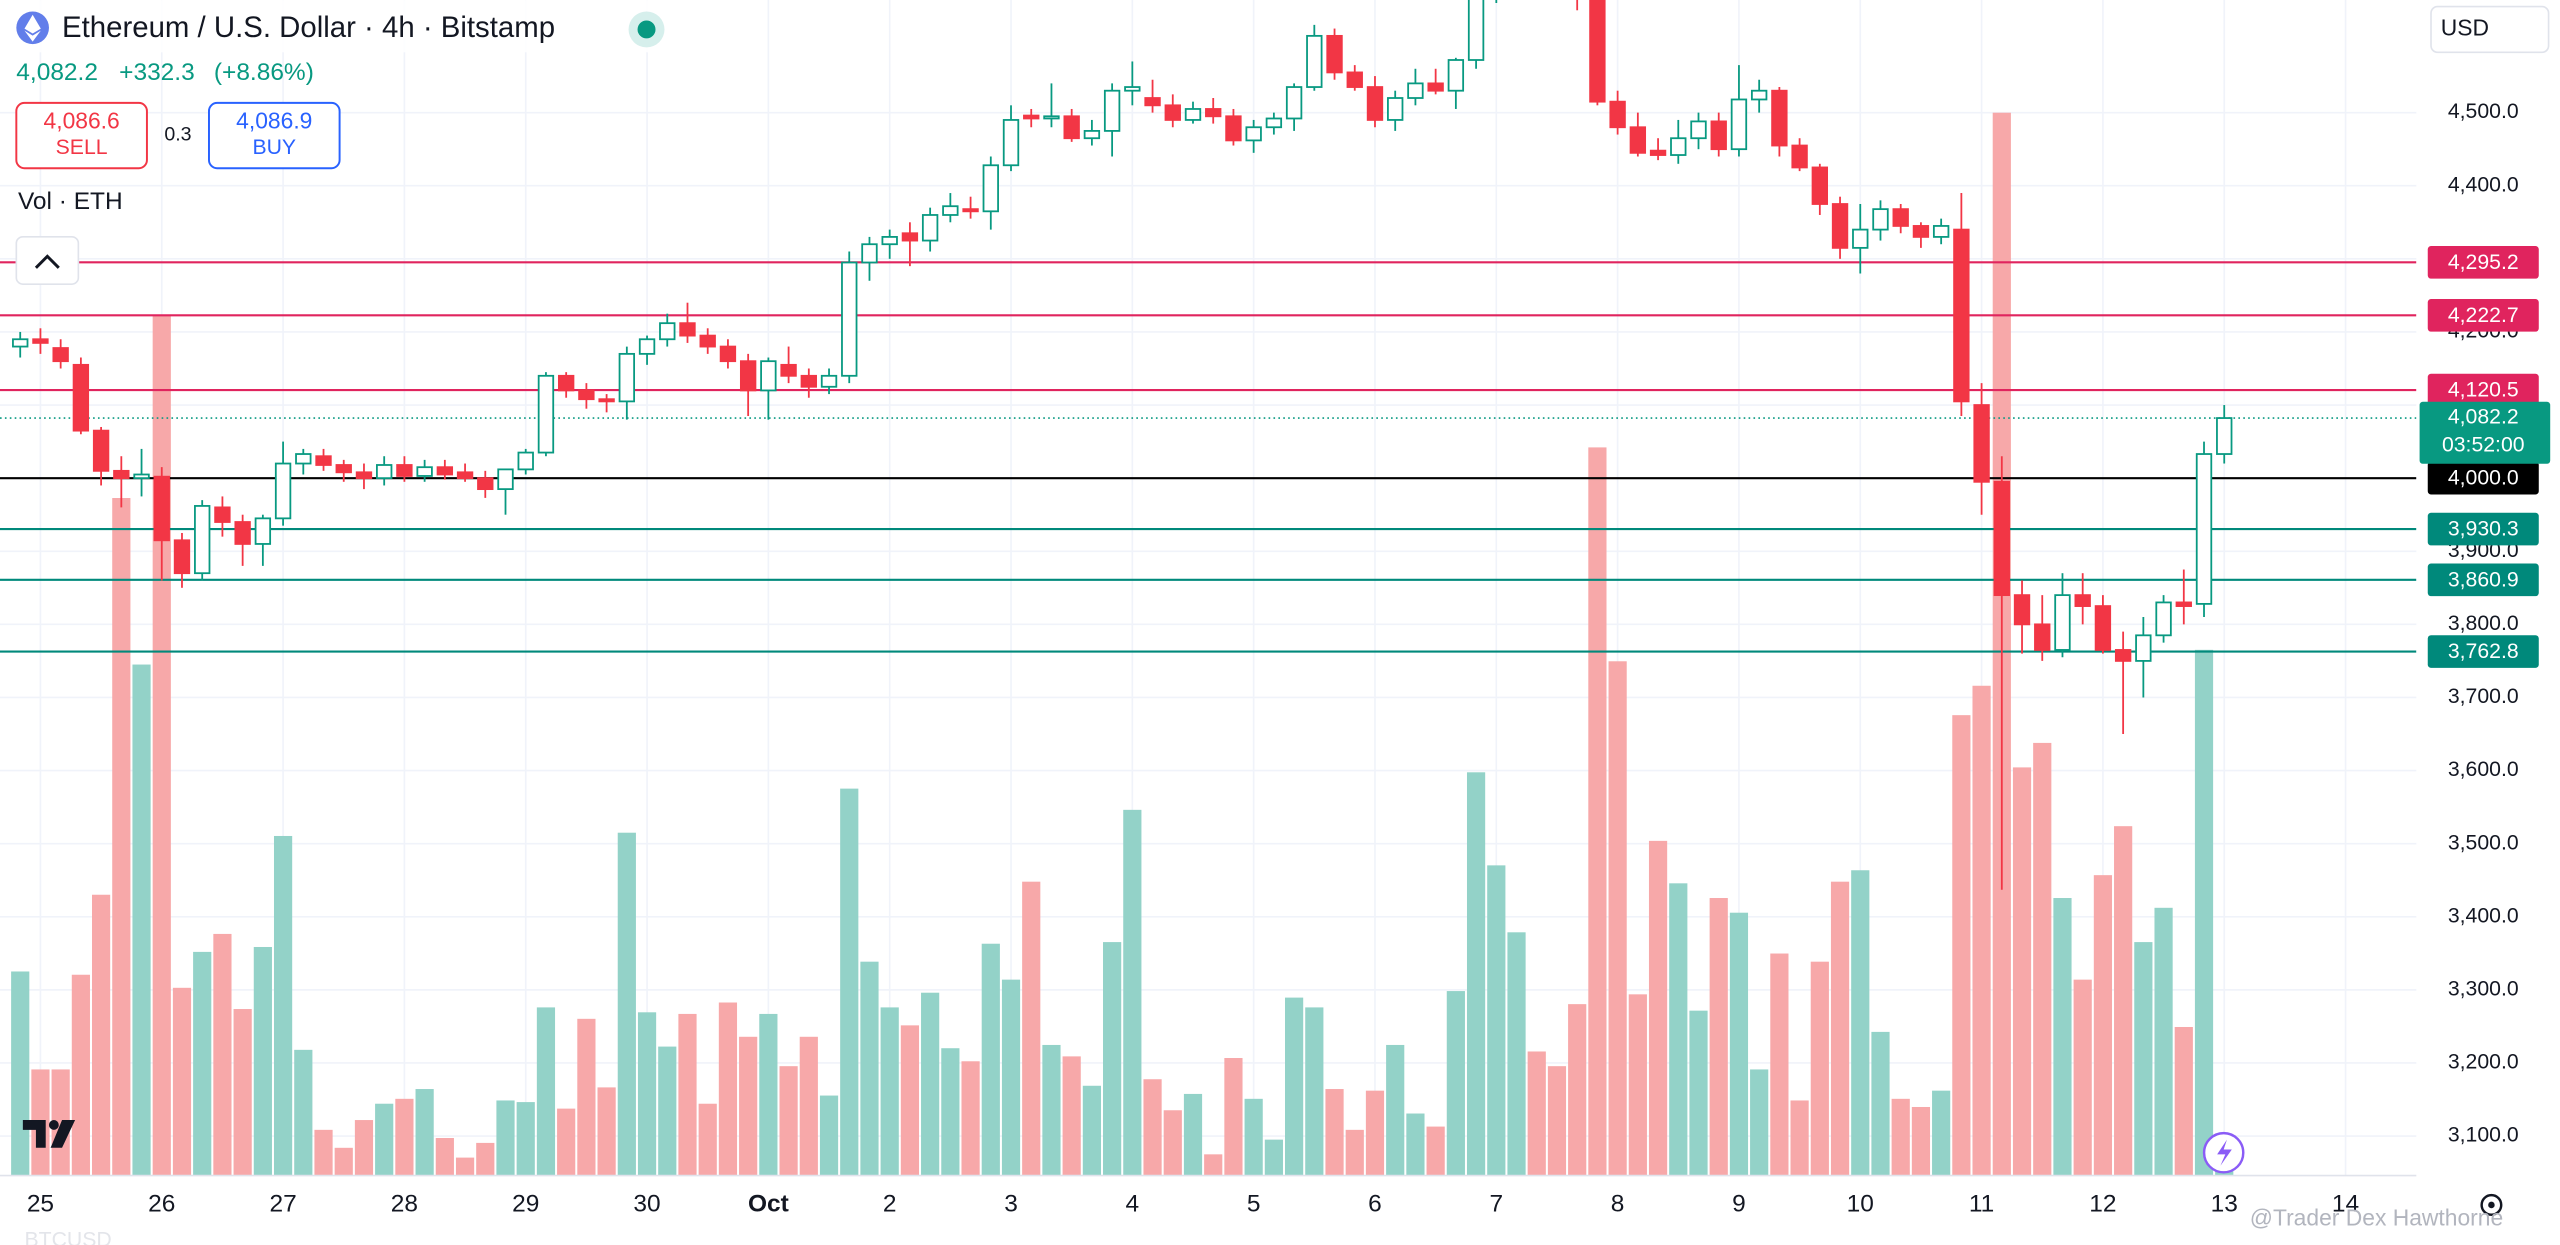  What do you see at coordinates (2483, 417) in the screenshot?
I see `last-price-label: 4,082.2` at bounding box center [2483, 417].